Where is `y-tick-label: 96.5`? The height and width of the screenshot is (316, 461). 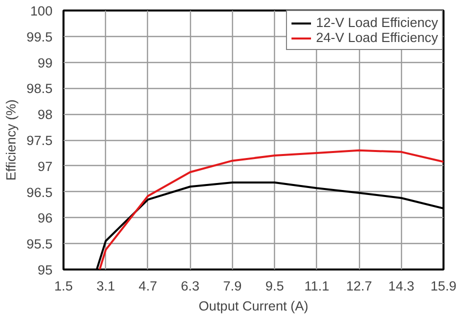
y-tick-label: 96.5 is located at coordinates (39, 192).